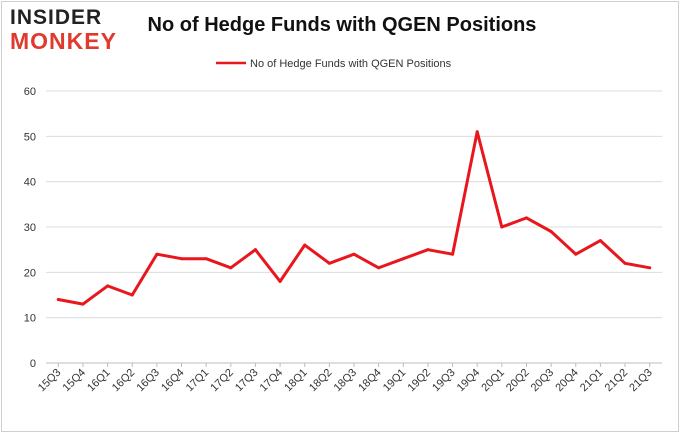 This screenshot has height=433, width=680. Describe the element at coordinates (182, 259) in the screenshot. I see `data-point-16Q4` at that location.